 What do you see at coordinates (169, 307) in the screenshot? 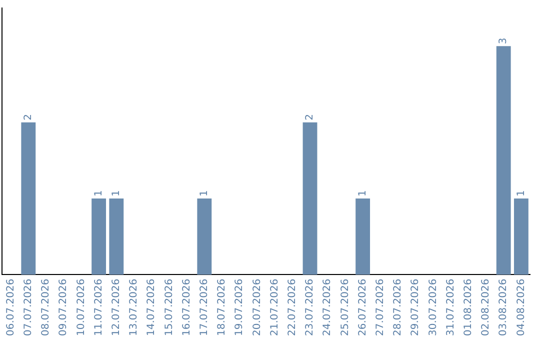
I see `x-tick-label: 15.07.2026` at bounding box center [169, 307].